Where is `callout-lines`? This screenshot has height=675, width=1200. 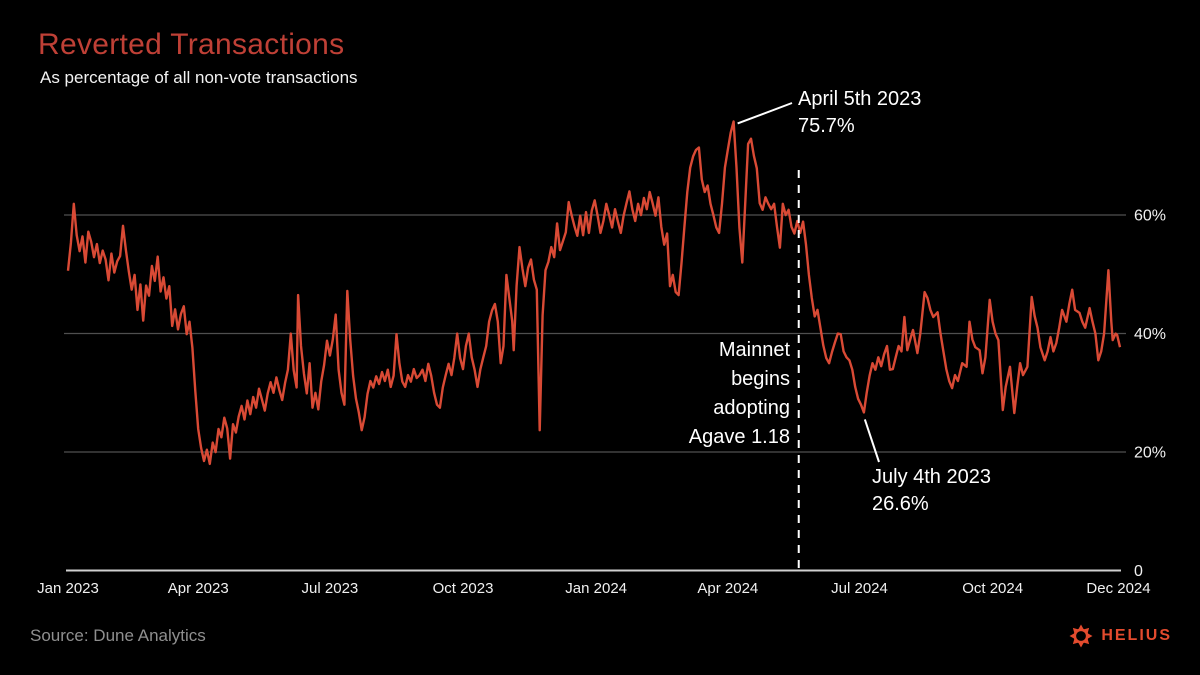
callout-lines is located at coordinates (808, 282).